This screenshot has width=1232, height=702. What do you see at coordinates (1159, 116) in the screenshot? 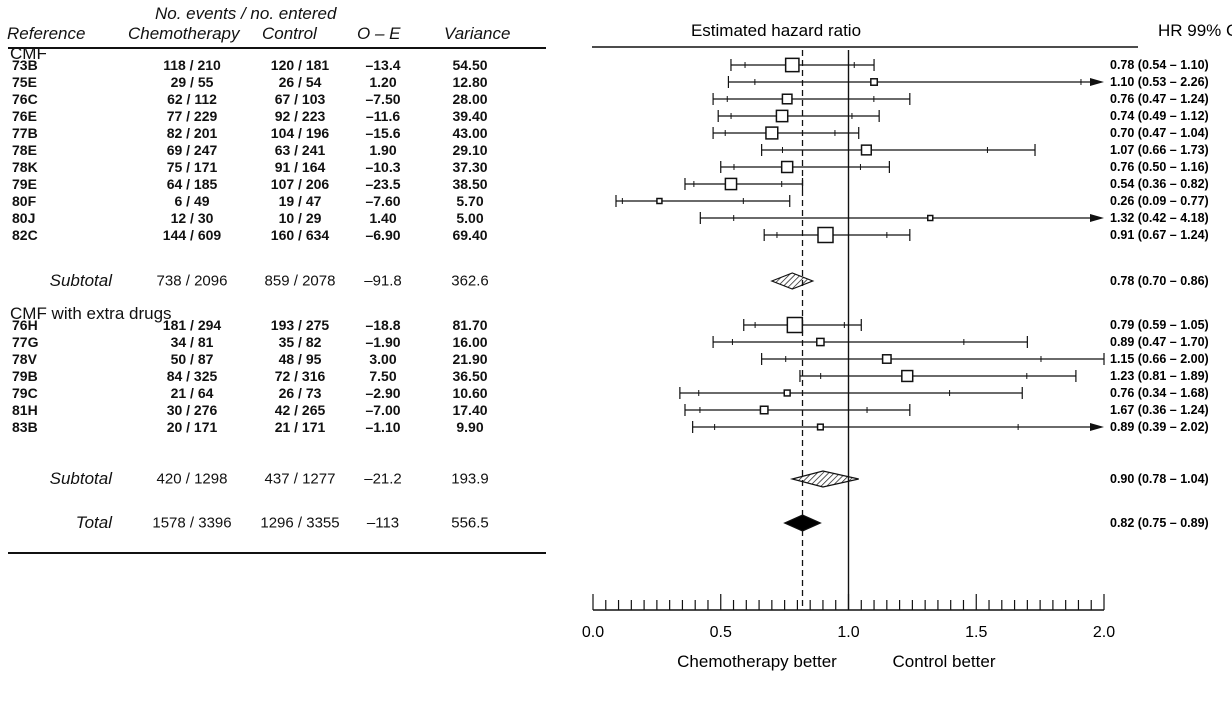
I see `hr-ci-value: 0.74 (0.49 – 1.12)` at bounding box center [1159, 116].